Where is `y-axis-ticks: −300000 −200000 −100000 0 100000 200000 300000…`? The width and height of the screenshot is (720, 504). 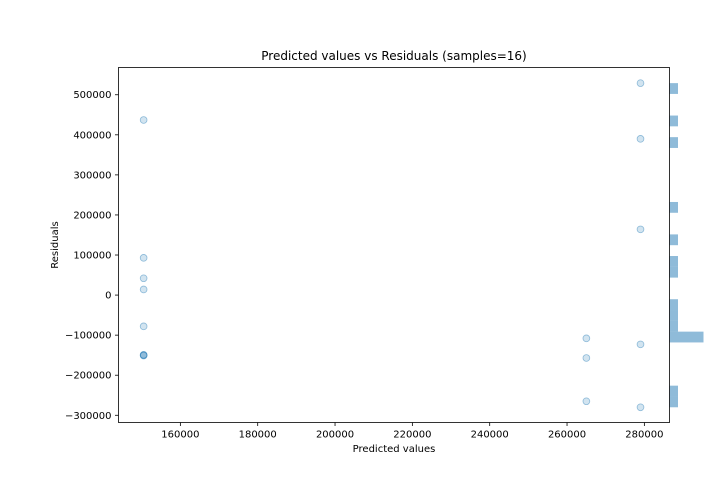
y-axis-ticks: −300000 −200000 −100000 0 100000 200000 300000… is located at coordinates (92, 256).